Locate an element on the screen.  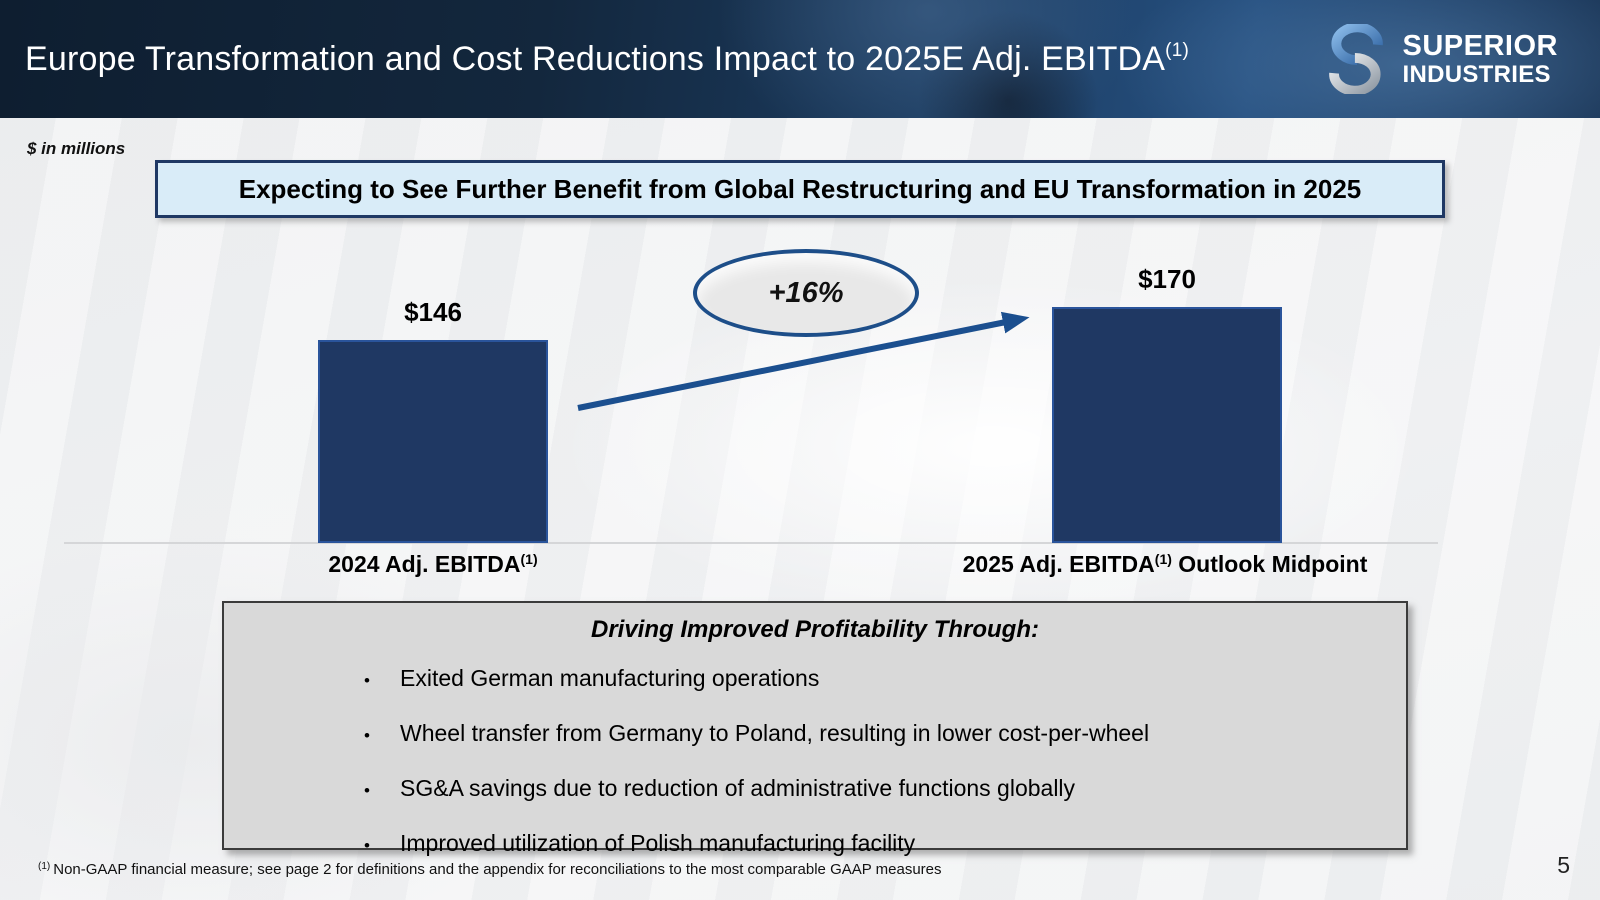
axis-label-2024: 2024 Adj. EBITDA(1) is located at coordinates (433, 564).